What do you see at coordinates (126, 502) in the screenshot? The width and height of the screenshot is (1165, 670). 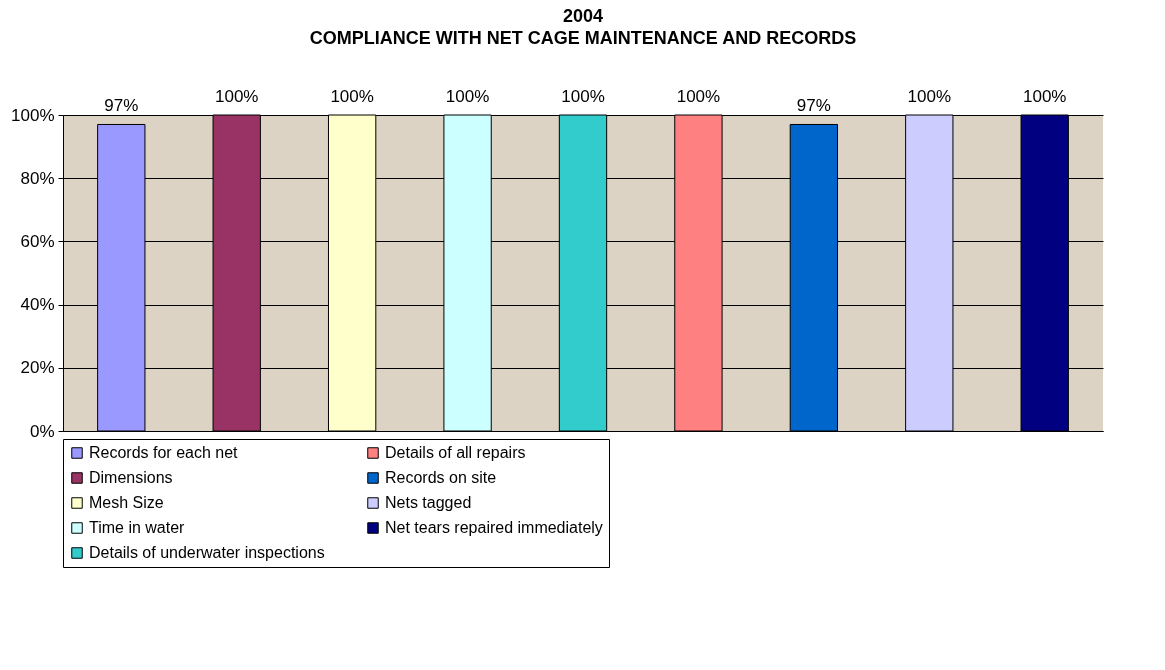 I see `legend-label: Mesh Size` at bounding box center [126, 502].